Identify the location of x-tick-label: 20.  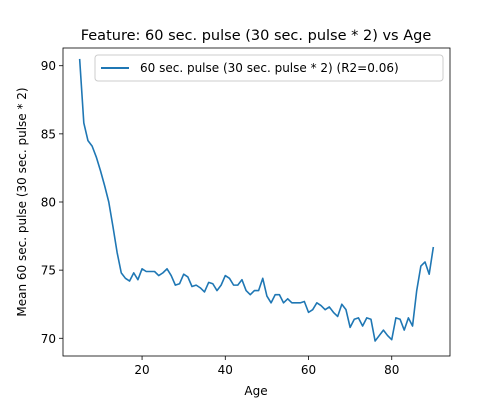
(141, 370).